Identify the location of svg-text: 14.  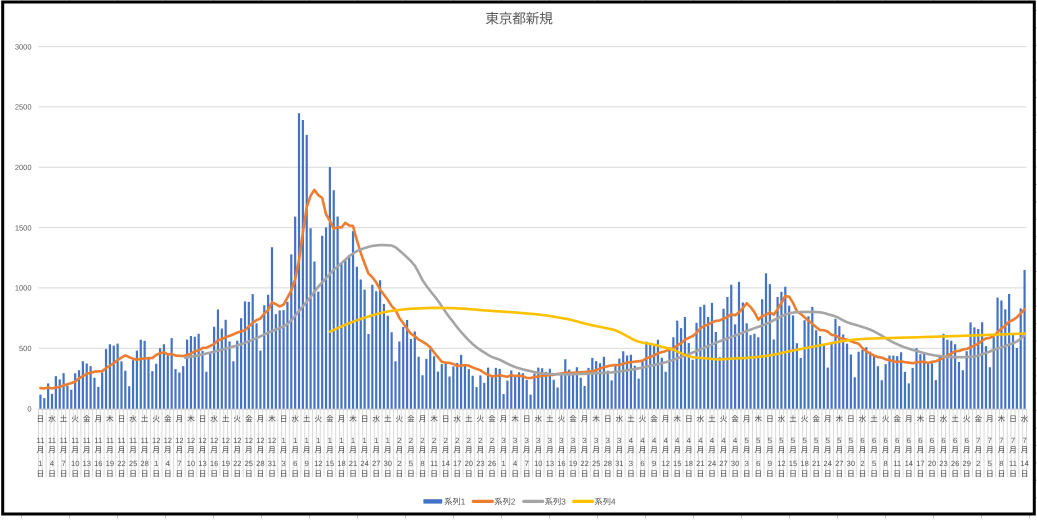
(1024, 463).